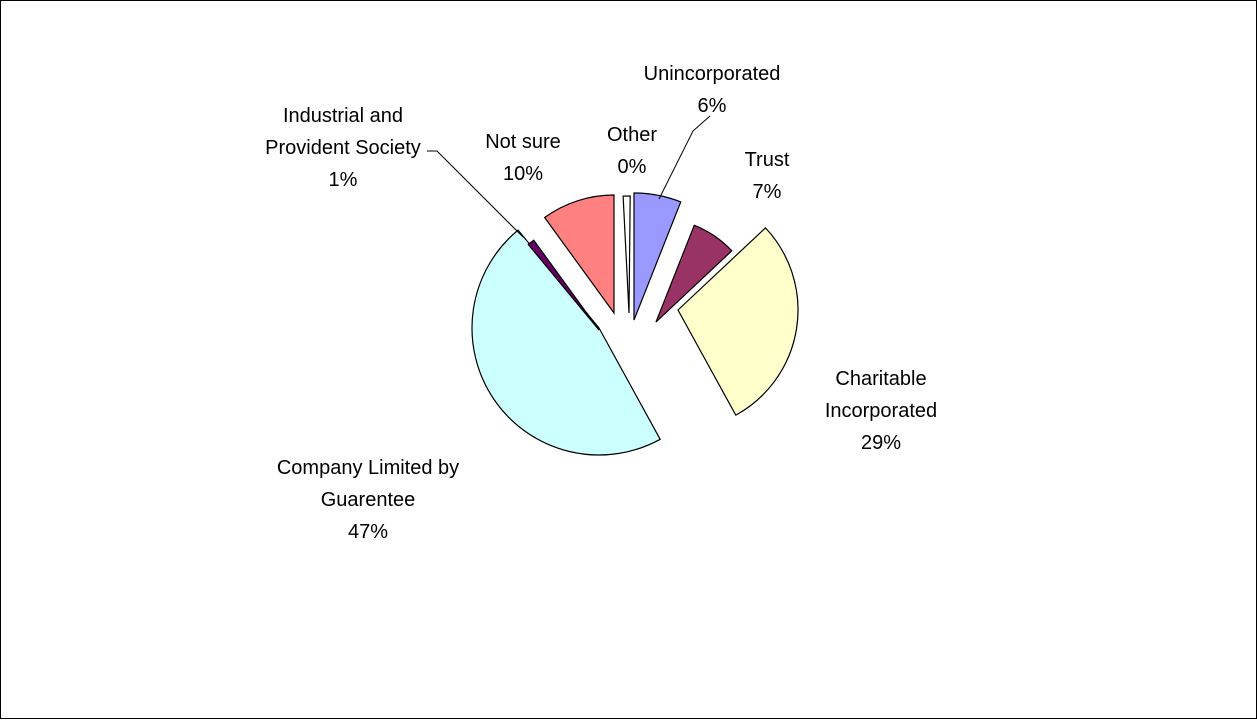 The image size is (1257, 720). I want to click on data-label-charitable-incorporated: Charitable Incorporated 29%, so click(881, 411).